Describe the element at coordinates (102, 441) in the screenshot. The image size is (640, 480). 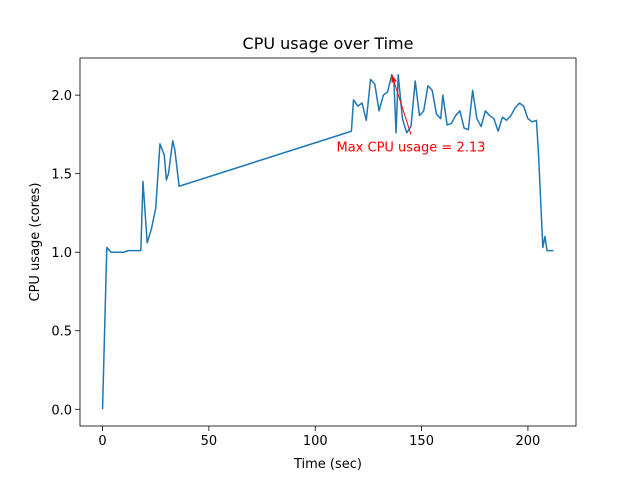
I see `x-tick-label: 0` at that location.